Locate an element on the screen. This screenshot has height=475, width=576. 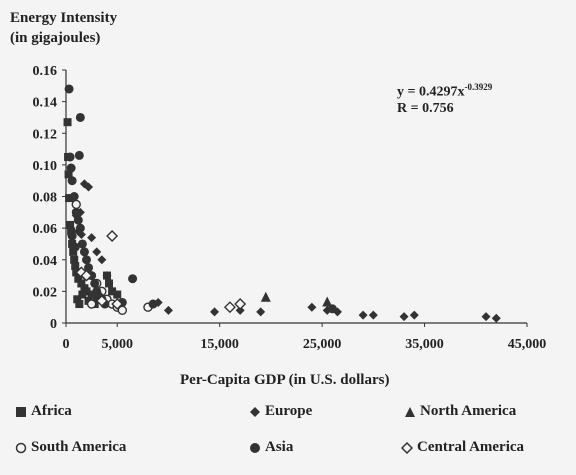
legend-label: Asia is located at coordinates (279, 447).